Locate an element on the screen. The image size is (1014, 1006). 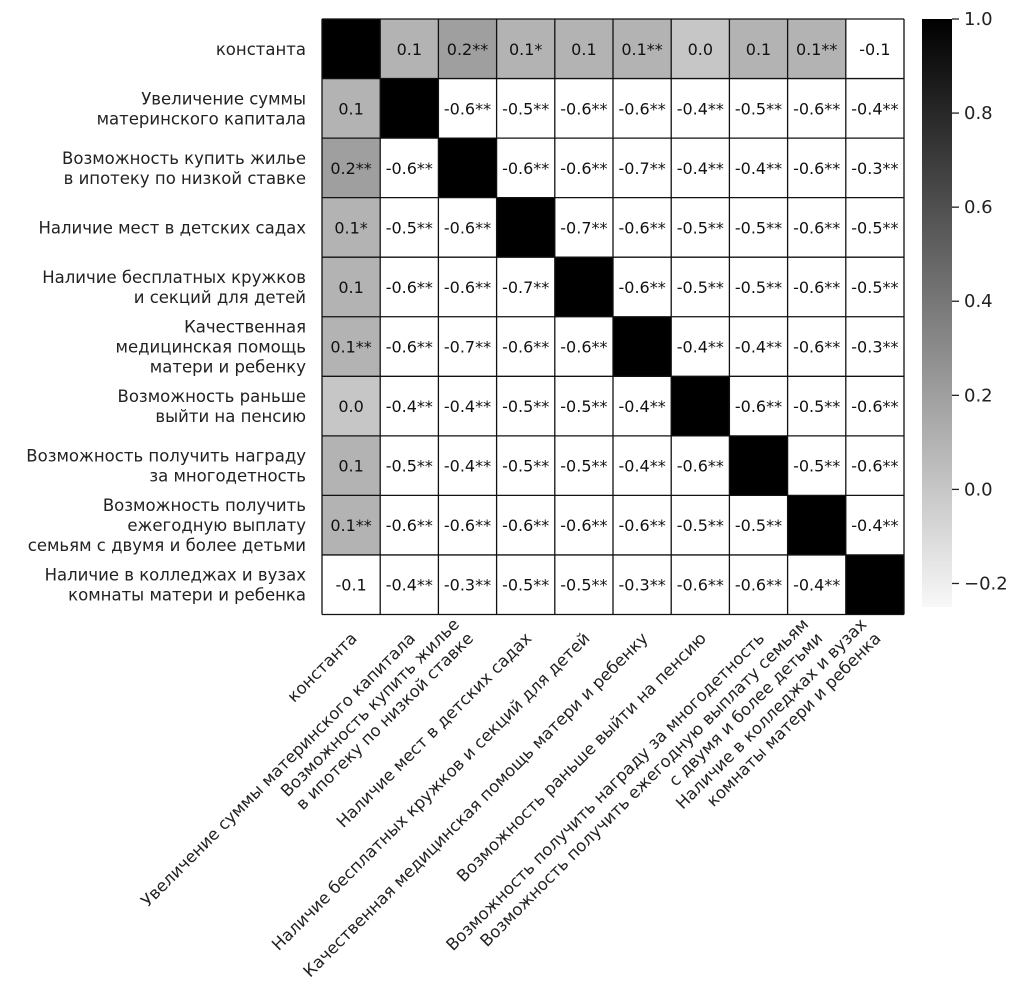
colorbar-gradient is located at coordinates (937, 313).